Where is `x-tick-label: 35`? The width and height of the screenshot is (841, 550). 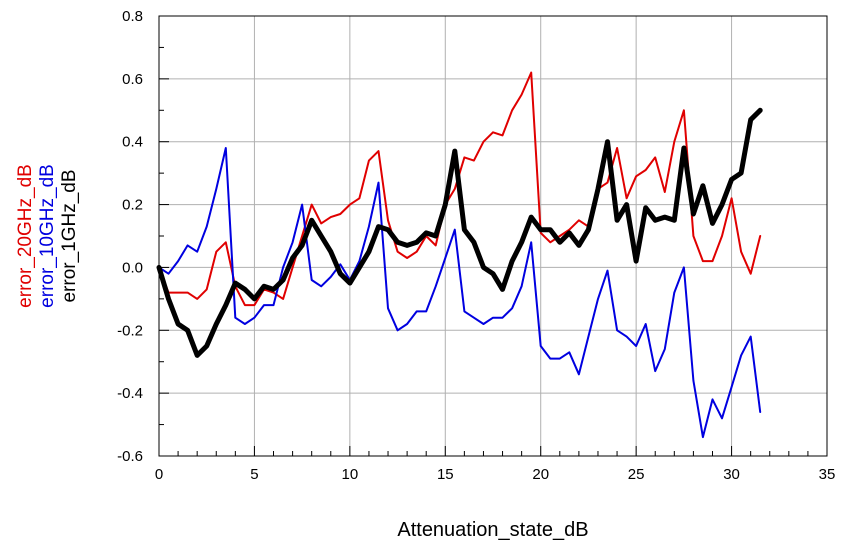 x-tick-label: 35 is located at coordinates (827, 474).